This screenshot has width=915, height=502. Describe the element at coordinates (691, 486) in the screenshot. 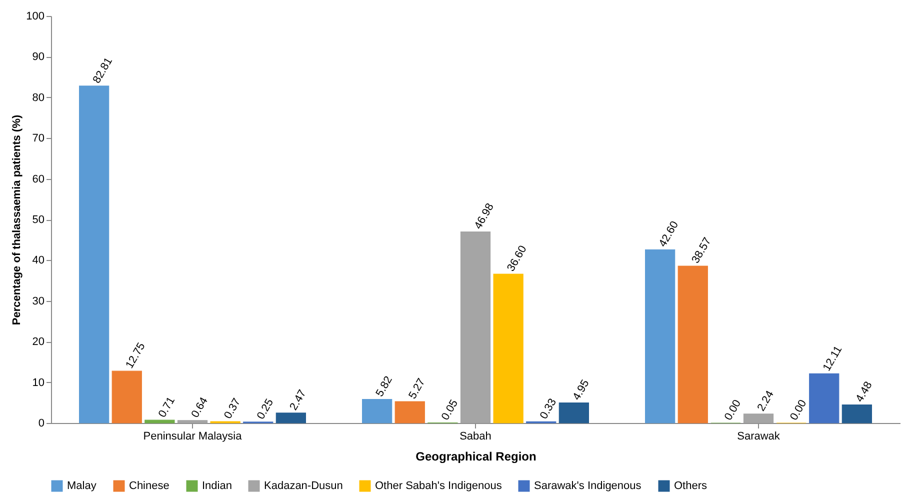

I see `legend-label: Others` at that location.